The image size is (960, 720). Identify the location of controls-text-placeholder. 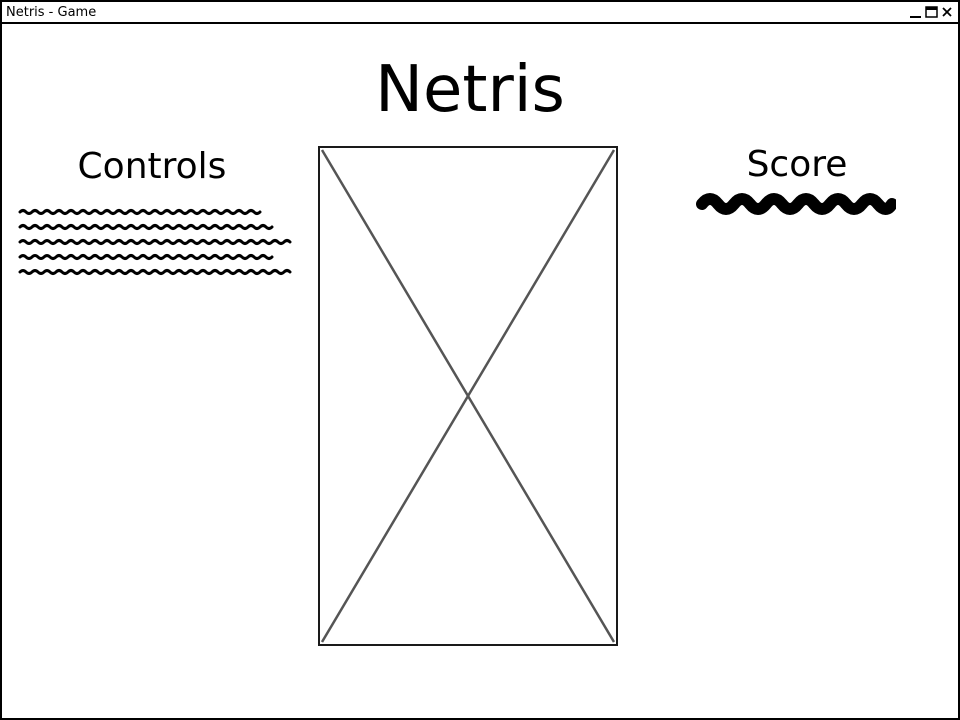
(155, 242).